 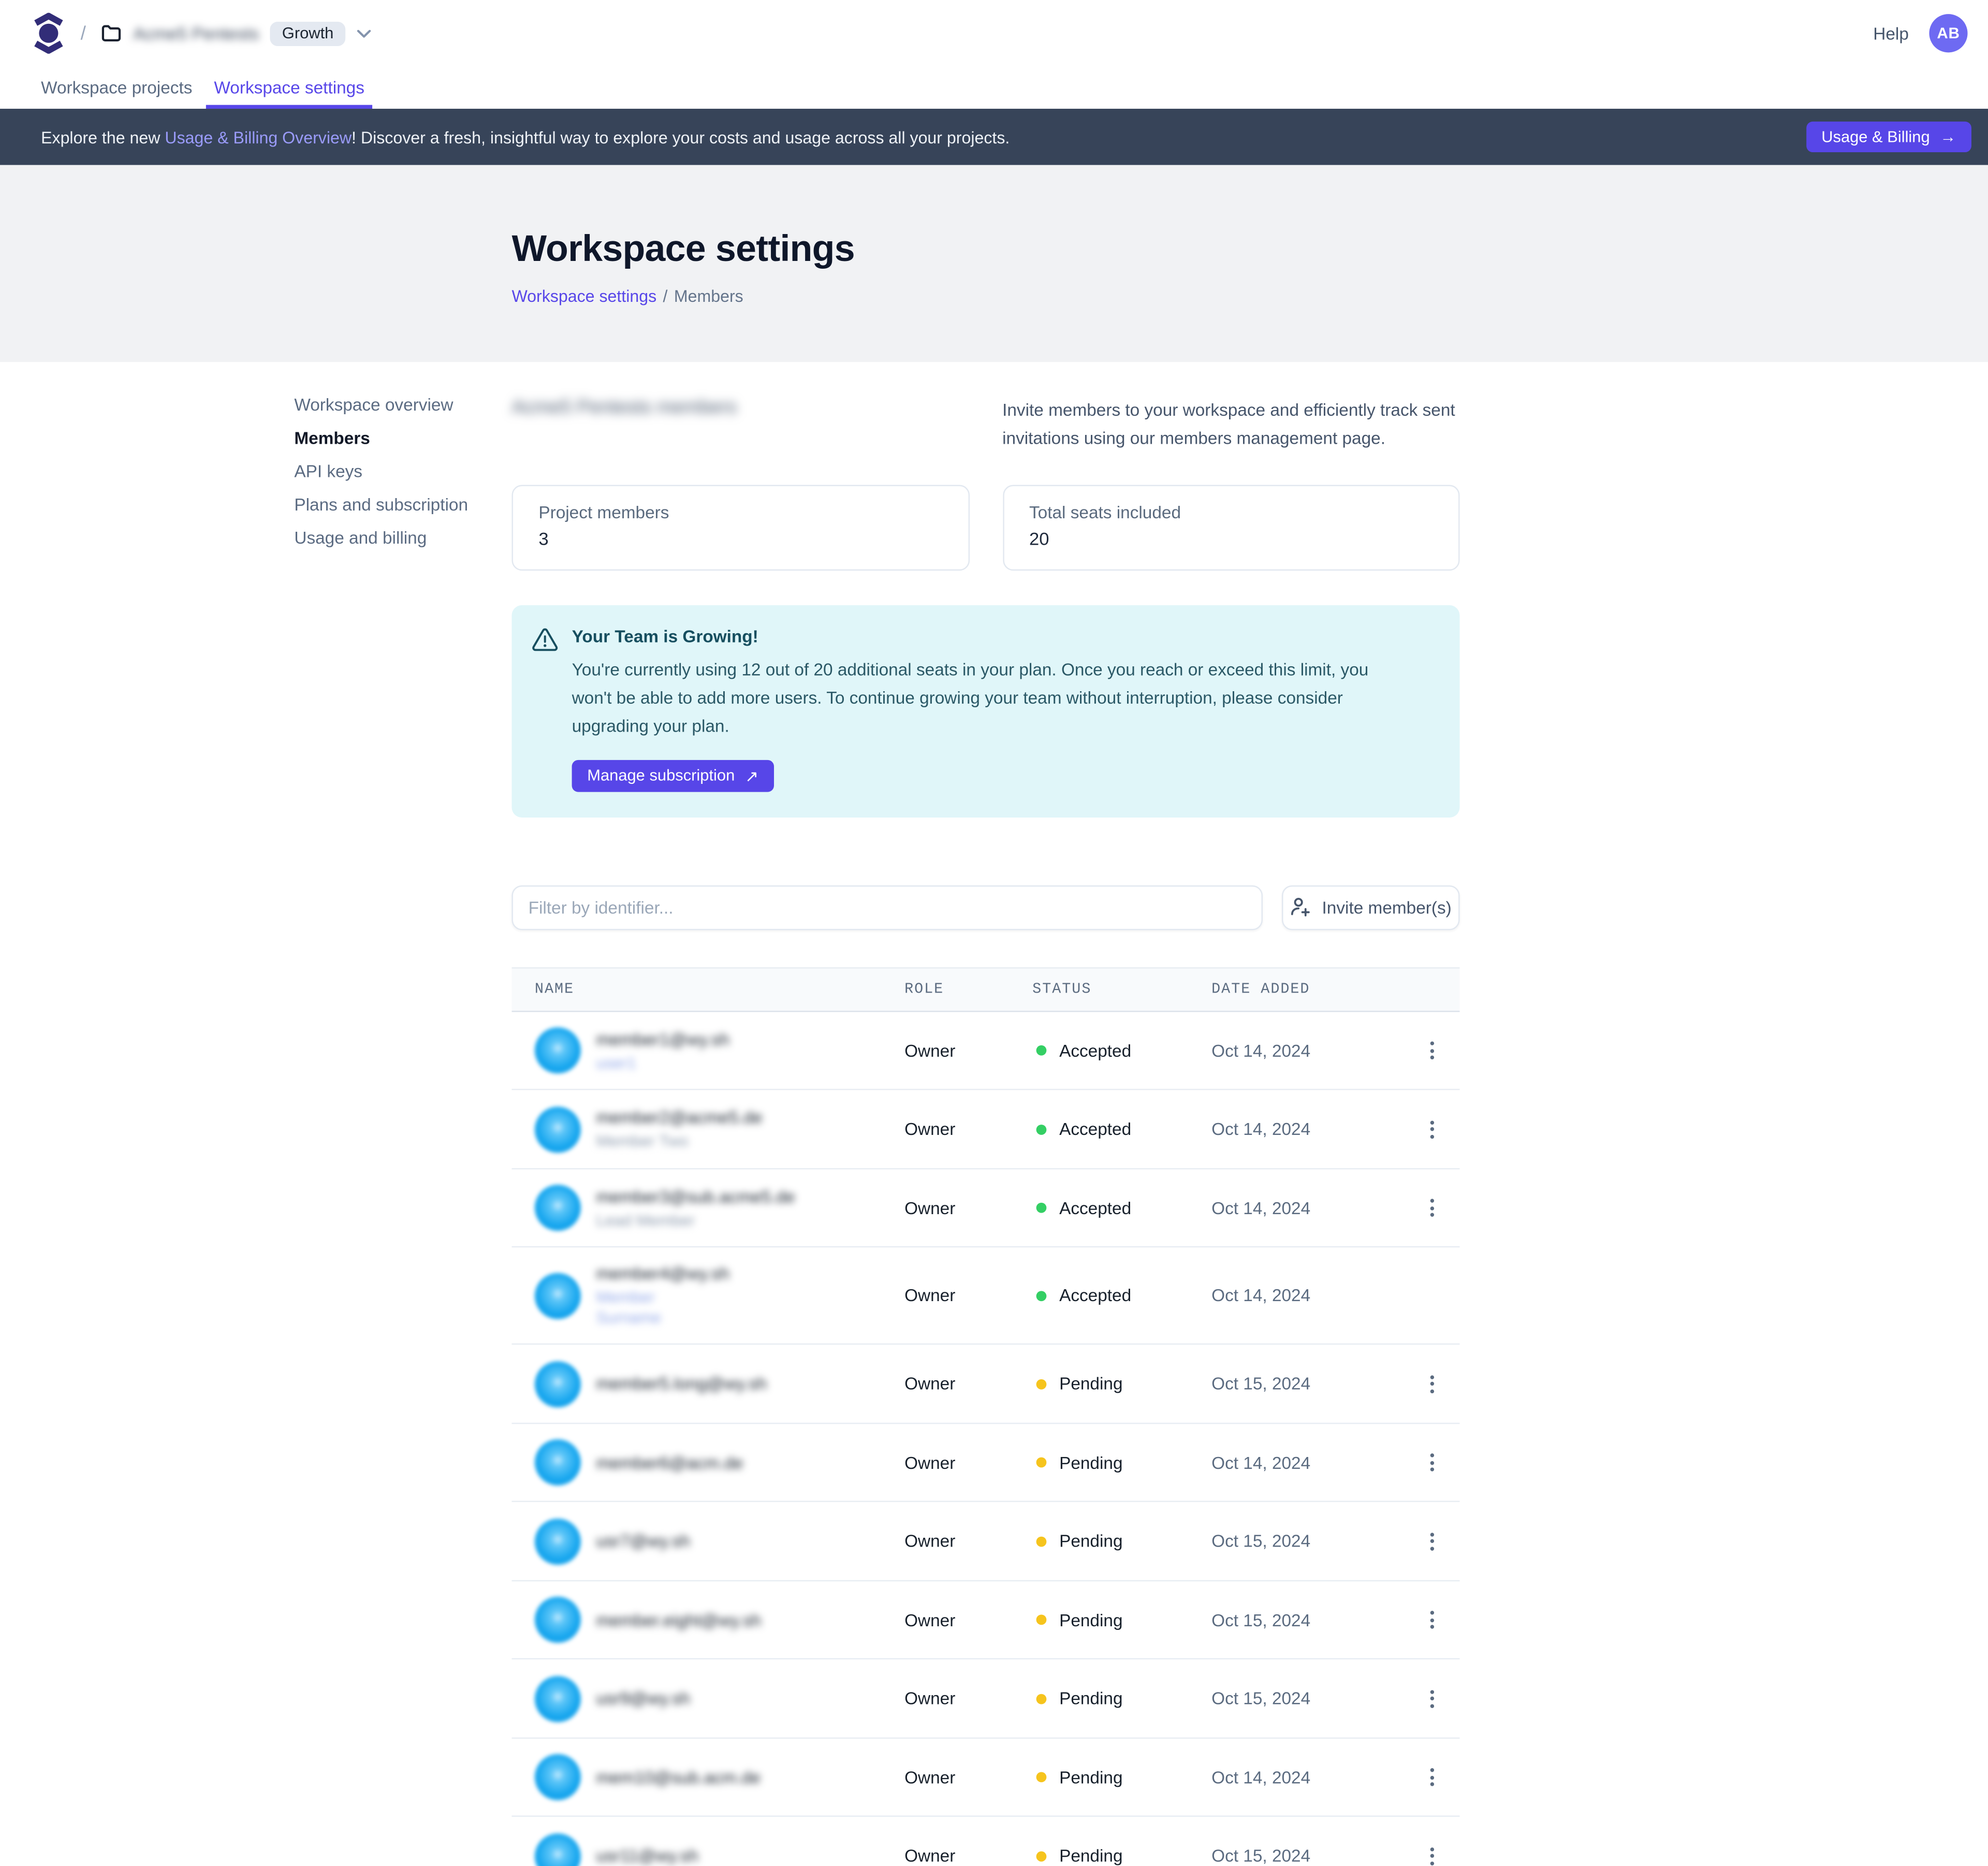 What do you see at coordinates (289, 87) in the screenshot?
I see `tab-workspace-settings: Workspace settings` at bounding box center [289, 87].